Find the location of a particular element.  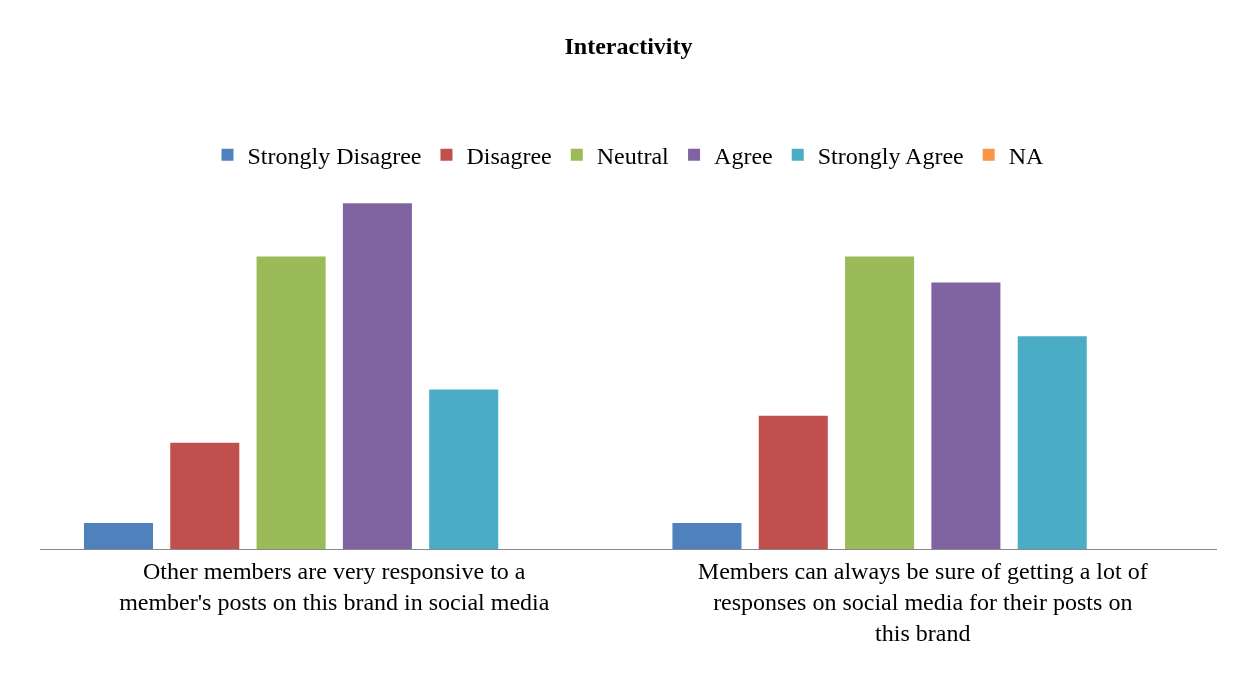

chart-title: Interactivity is located at coordinates (628, 45).